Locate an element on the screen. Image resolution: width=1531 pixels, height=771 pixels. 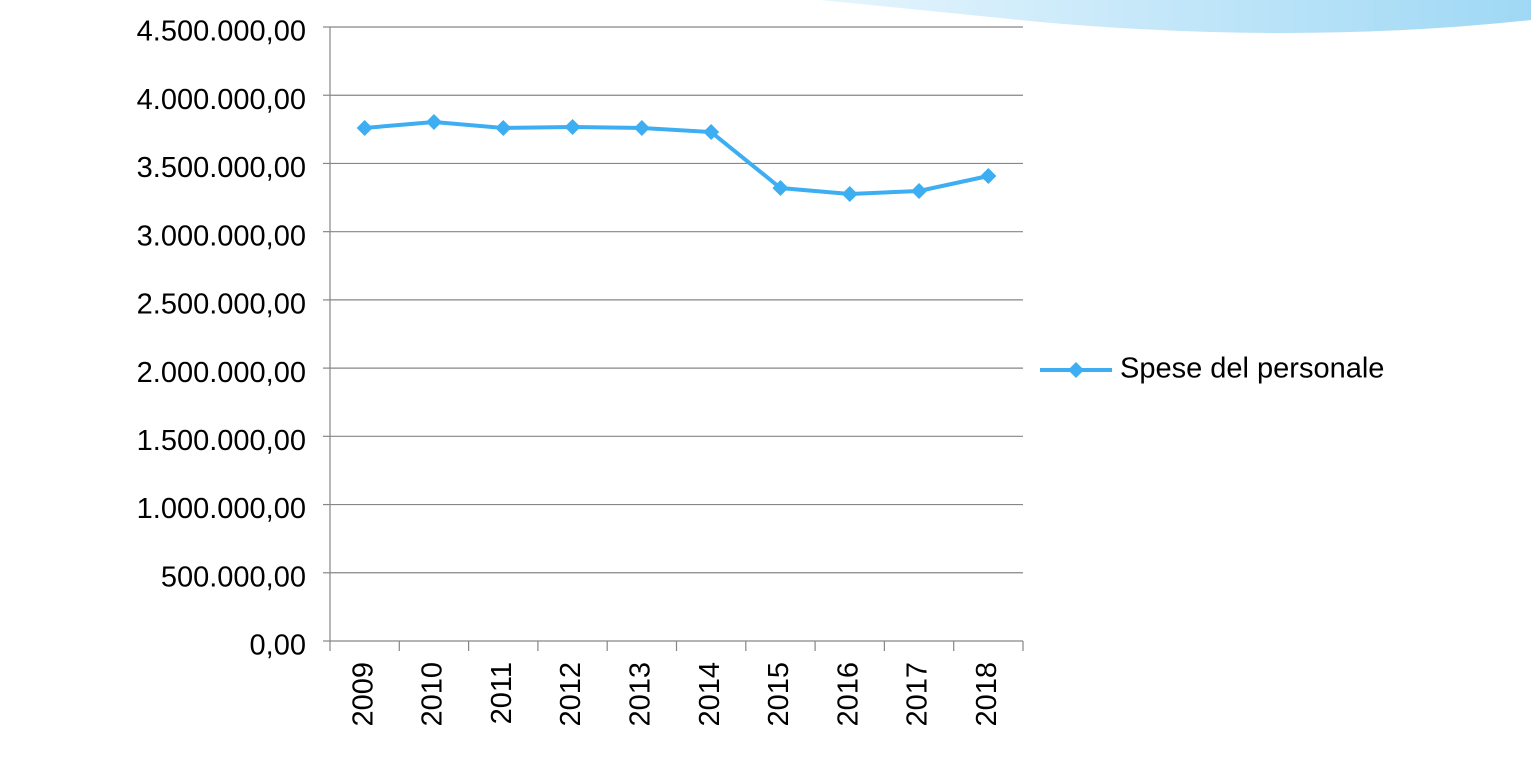
legend-marker is located at coordinates (1076, 370).